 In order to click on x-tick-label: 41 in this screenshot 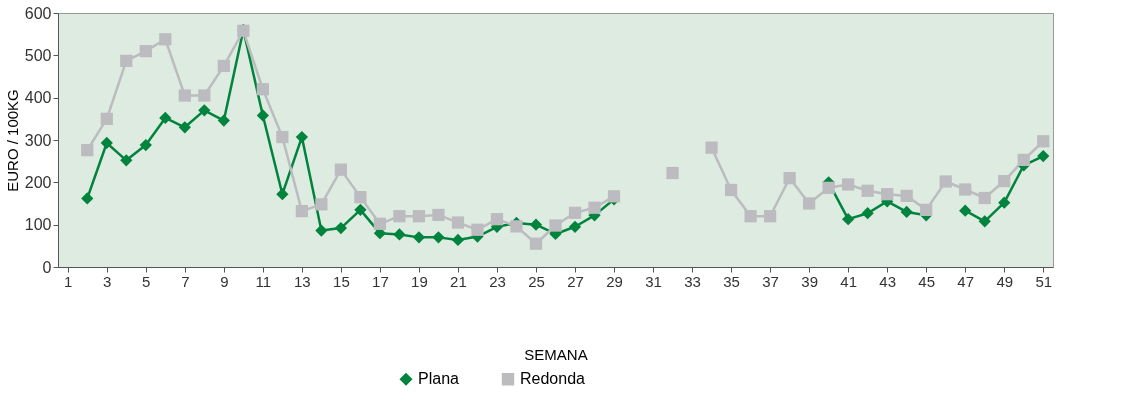, I will do `click(848, 281)`.